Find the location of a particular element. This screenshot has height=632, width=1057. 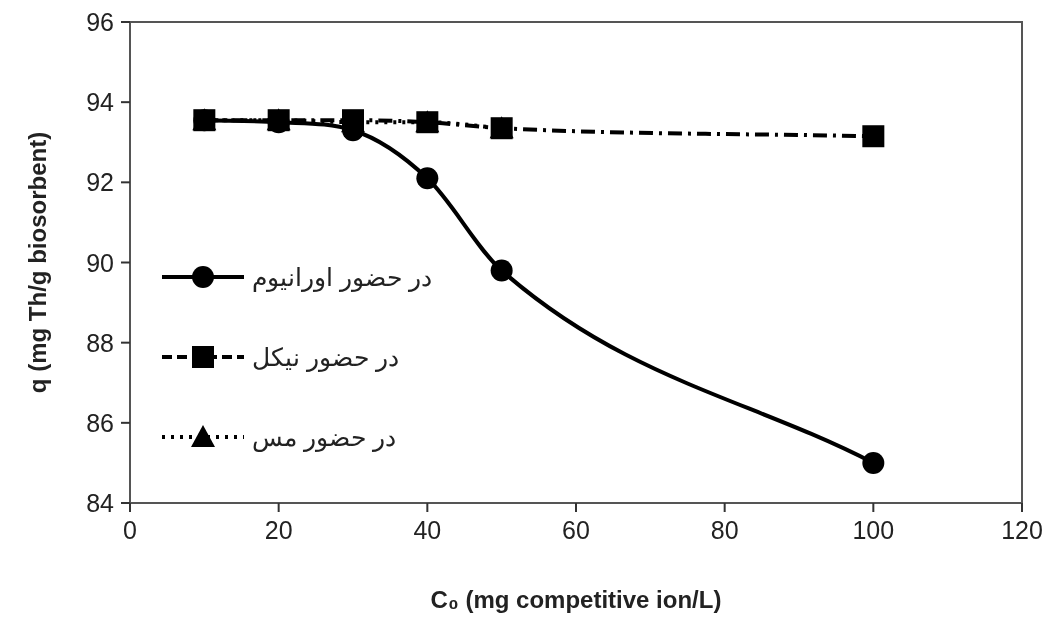

y-tick-label: 96 is located at coordinates (100, 22).